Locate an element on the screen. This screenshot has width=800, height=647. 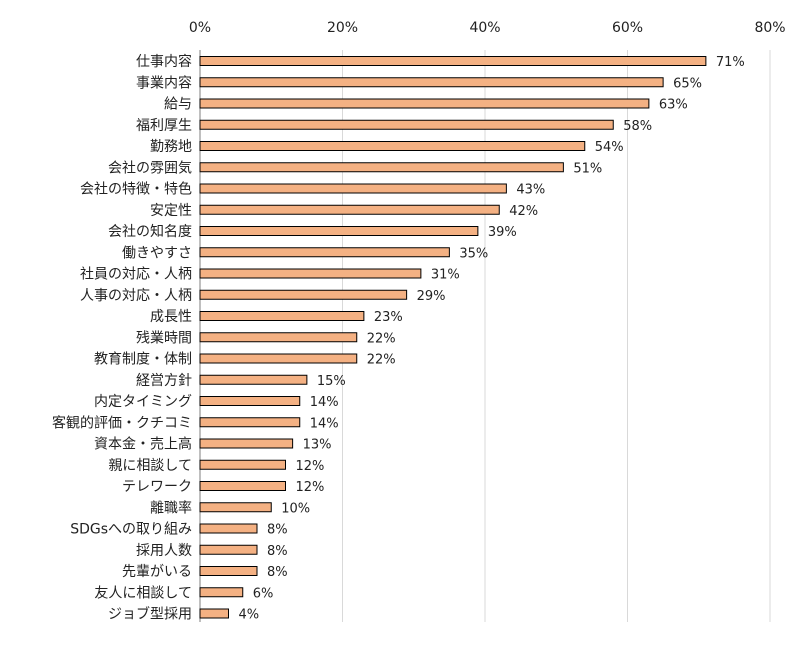
category-label: 働きやすさ is located at coordinates (157, 253).